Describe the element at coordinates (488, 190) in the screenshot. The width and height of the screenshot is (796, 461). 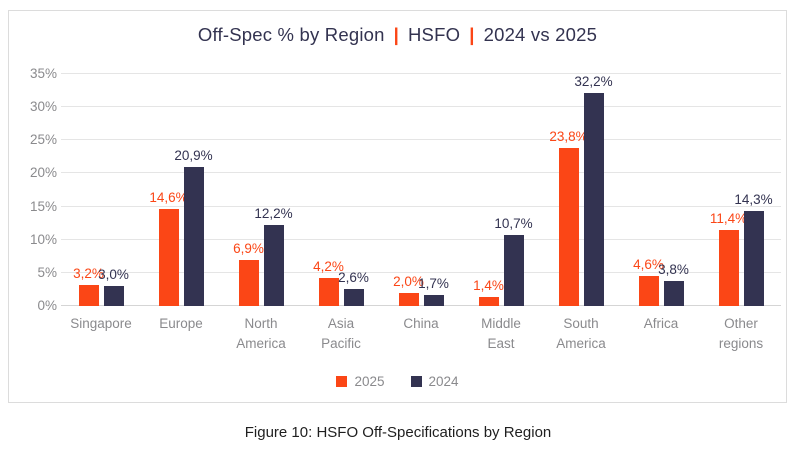
I see `bar-column-2025: 1,4%` at that location.